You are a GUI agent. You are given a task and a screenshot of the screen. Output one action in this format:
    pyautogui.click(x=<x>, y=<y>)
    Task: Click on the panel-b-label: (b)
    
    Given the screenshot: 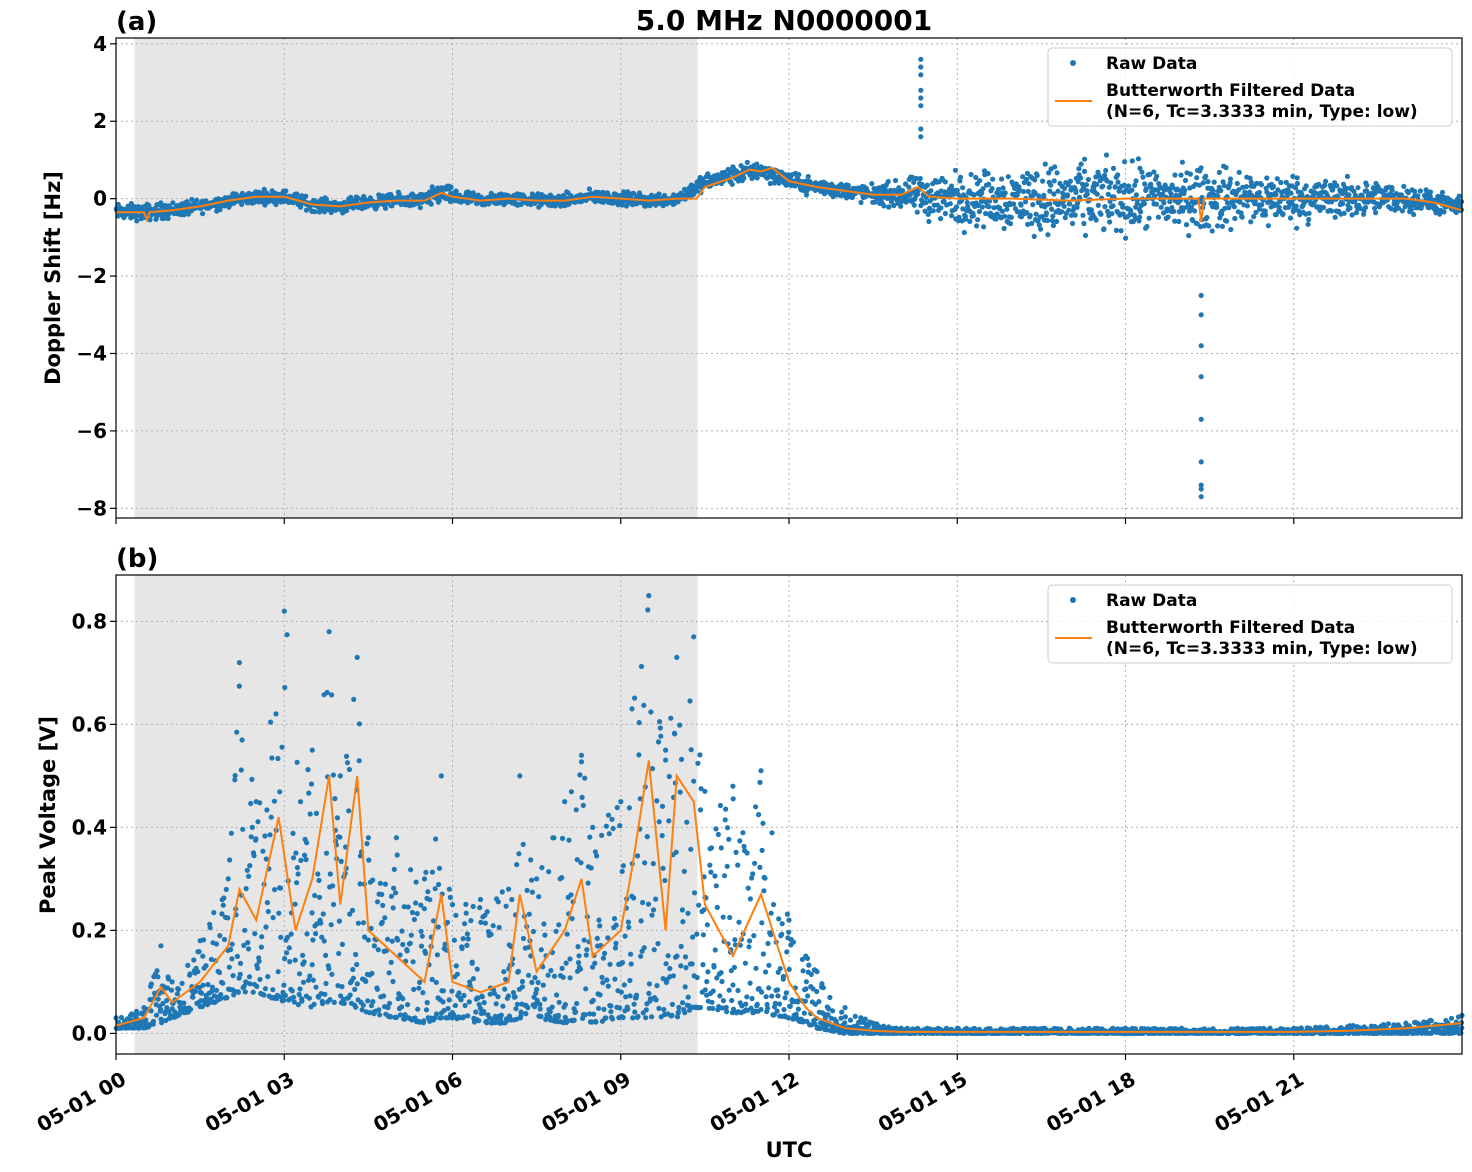 What is the action you would take?
    pyautogui.click(x=137, y=559)
    